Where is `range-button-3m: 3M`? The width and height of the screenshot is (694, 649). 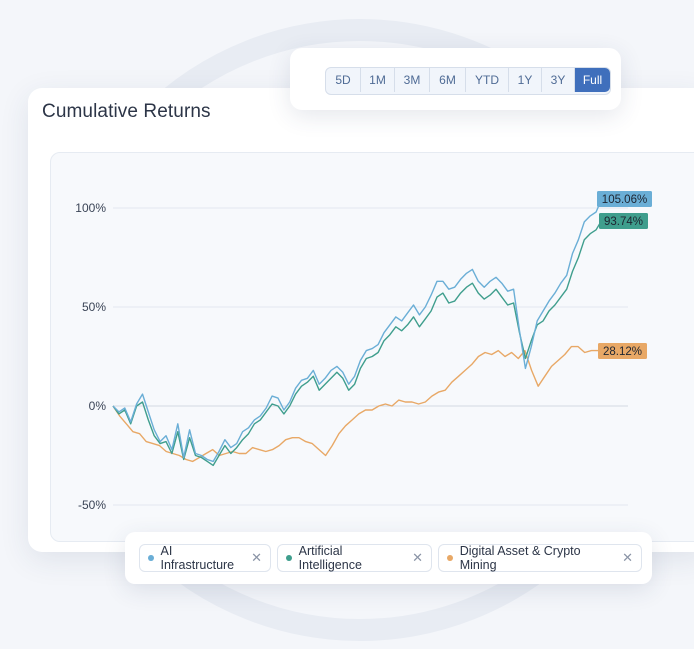 range-button-3m: 3M is located at coordinates (412, 80).